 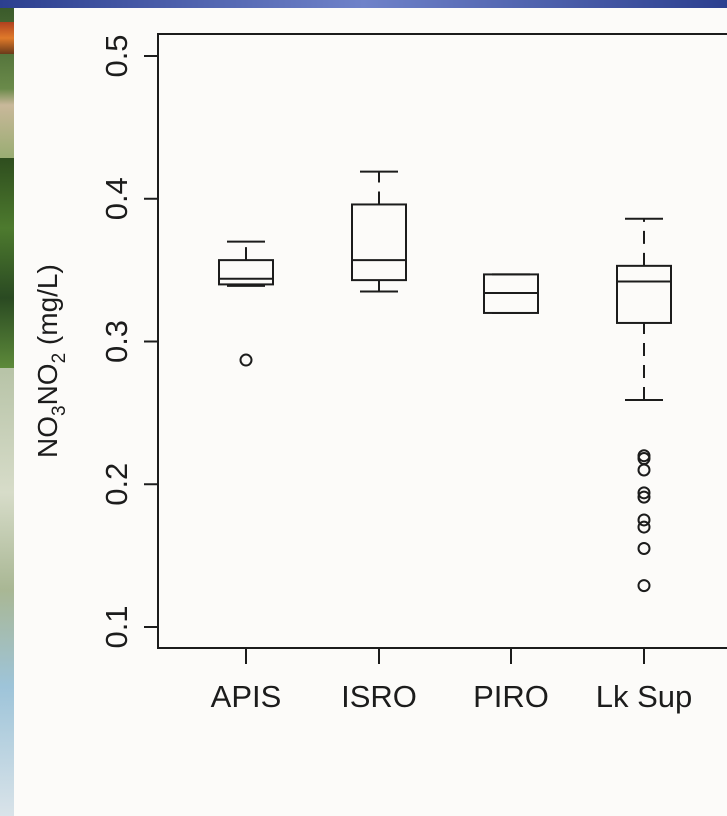 I want to click on y-tick-label: 0.1, so click(x=116, y=626).